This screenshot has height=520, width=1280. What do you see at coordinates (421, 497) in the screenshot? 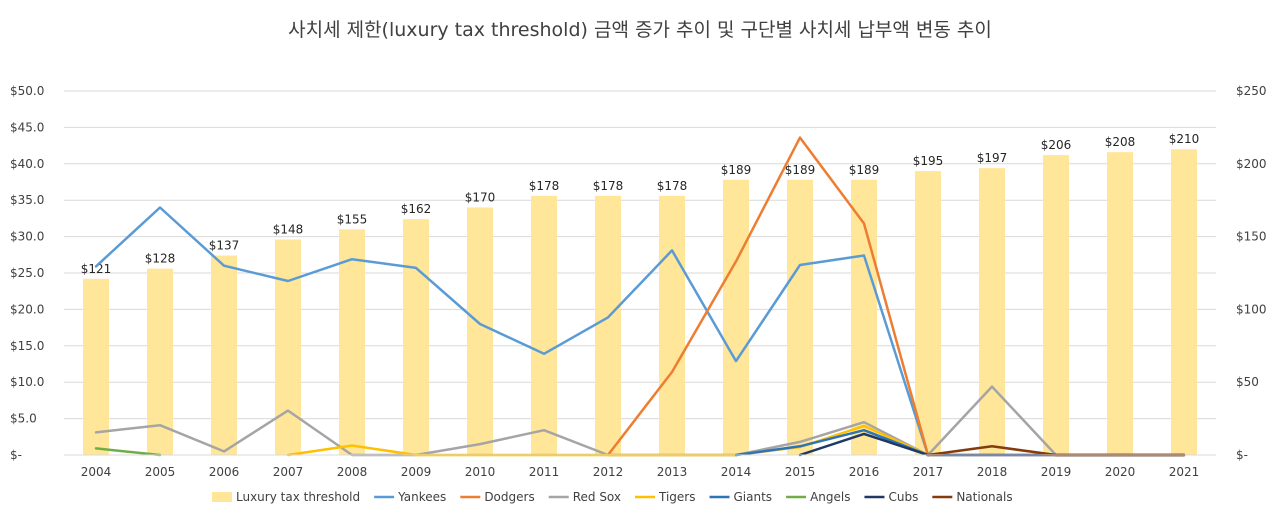
I see `legend-label: Yankees` at bounding box center [421, 497].